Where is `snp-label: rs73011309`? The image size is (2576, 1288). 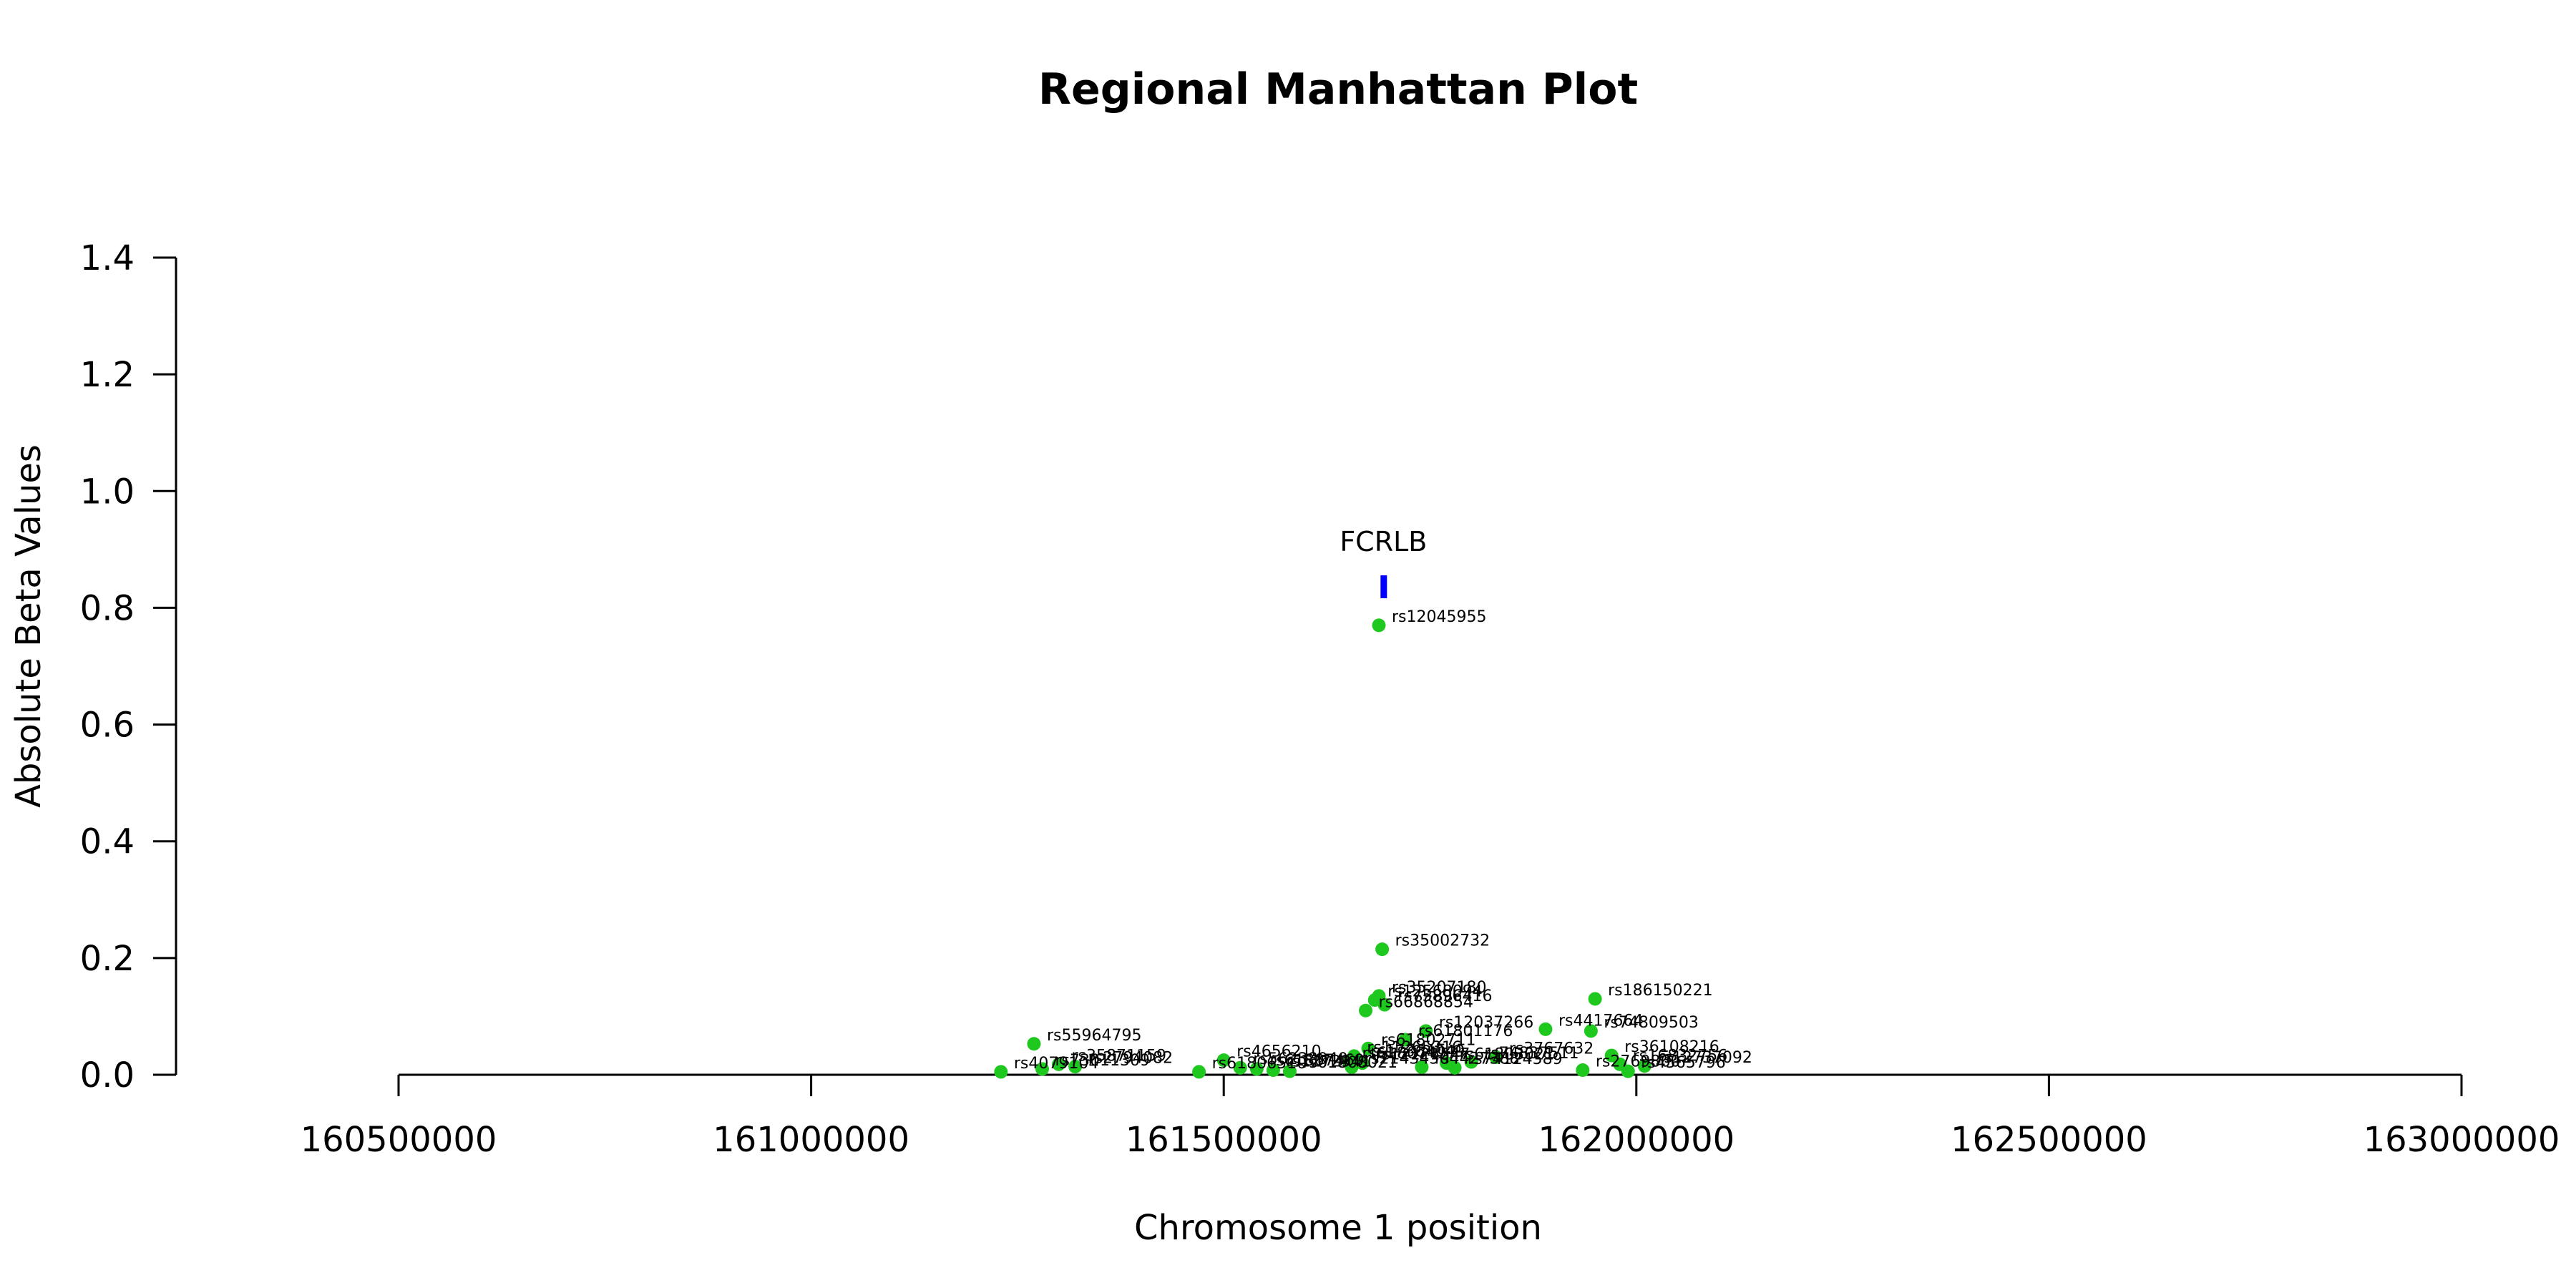 snp-label: rs73011309 is located at coordinates (1102, 1061).